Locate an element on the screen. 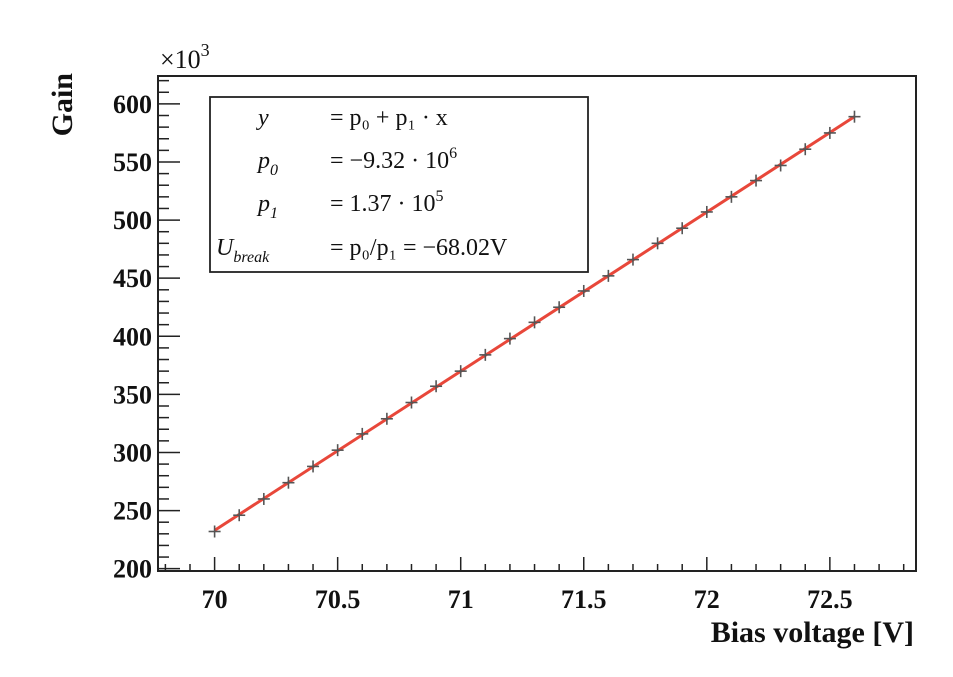 This screenshot has height=677, width=953. x-tick-label: 71.5 is located at coordinates (584, 599).